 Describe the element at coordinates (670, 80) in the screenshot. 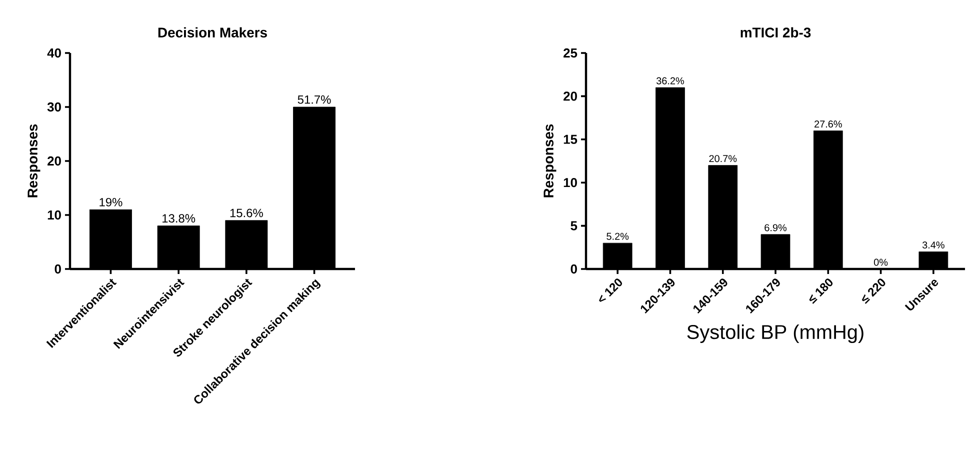

I see `annotation: 36.2%` at that location.